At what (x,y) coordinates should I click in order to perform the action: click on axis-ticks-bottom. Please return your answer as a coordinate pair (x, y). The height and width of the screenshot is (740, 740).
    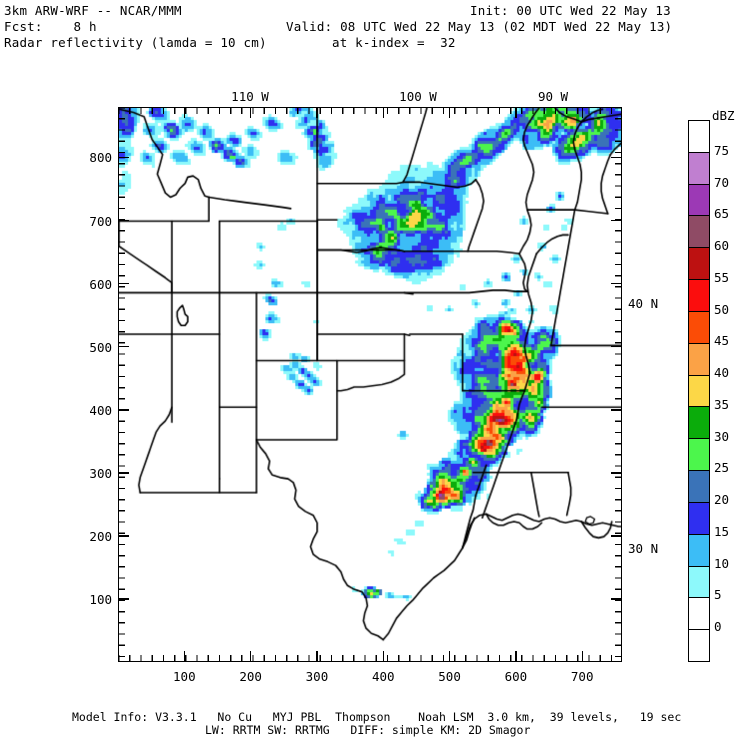
    Looking at the image, I should click on (370, 658).